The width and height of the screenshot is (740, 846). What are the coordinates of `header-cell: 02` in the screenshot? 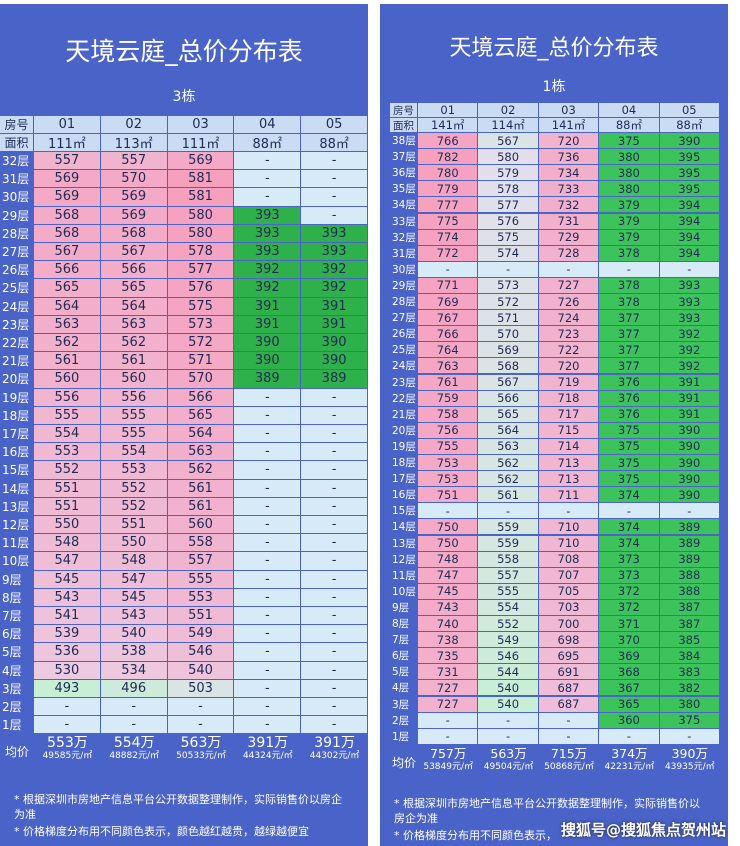 It's located at (508, 110).